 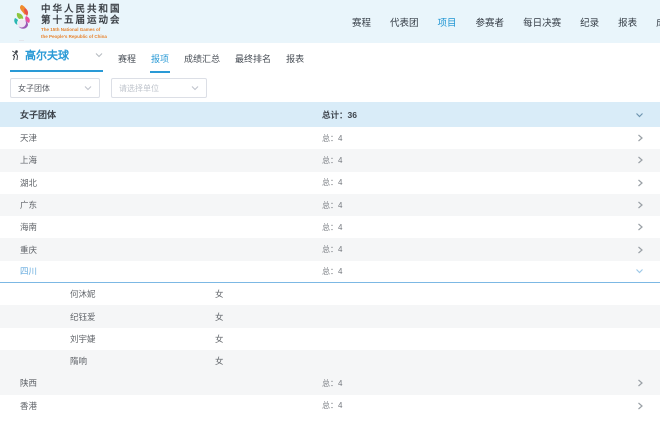 I want to click on event-select-value: 女子团体, so click(x=34, y=88).